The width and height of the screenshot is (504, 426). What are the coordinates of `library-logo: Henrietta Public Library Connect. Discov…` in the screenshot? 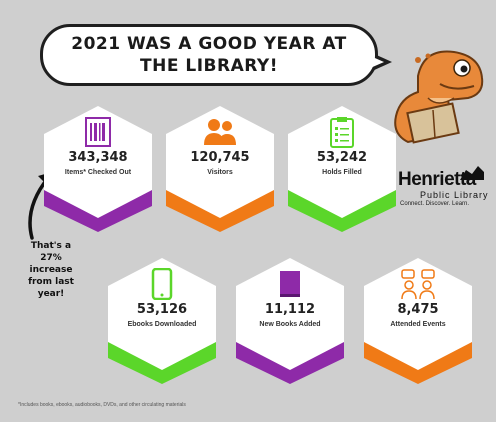 It's located at (444, 187).